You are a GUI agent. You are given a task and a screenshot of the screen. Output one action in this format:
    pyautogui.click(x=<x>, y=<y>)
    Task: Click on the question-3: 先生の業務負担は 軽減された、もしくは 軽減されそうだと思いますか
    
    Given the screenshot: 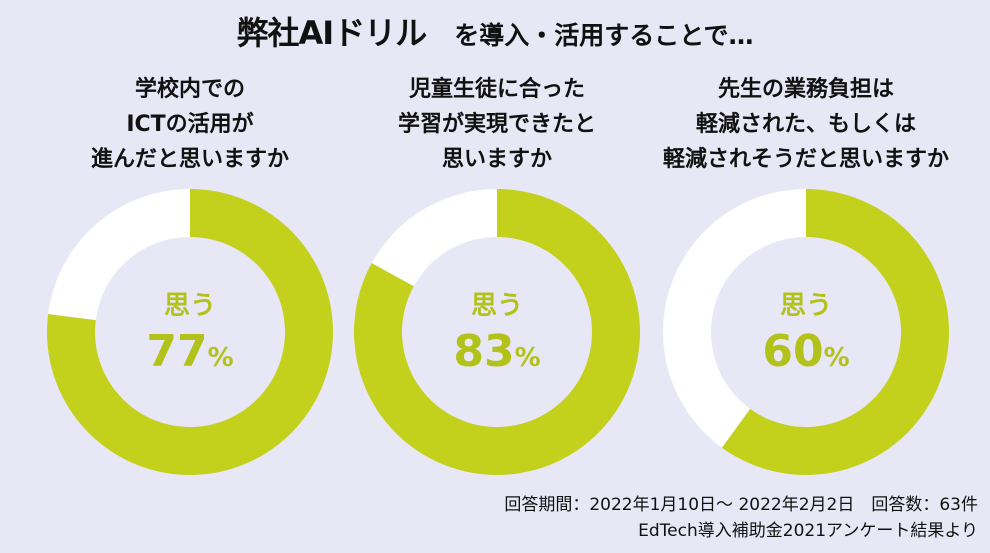 What is the action you would take?
    pyautogui.click(x=806, y=124)
    